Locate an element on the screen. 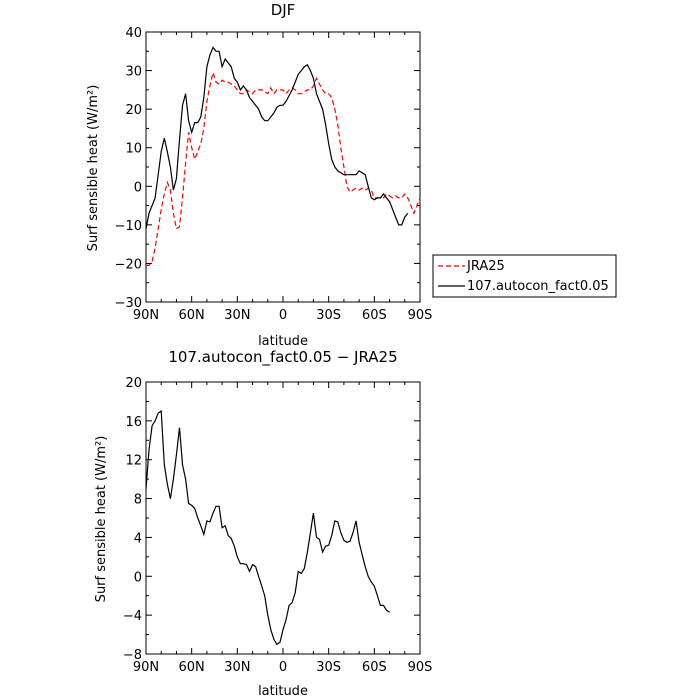  legend-box is located at coordinates (524, 276).